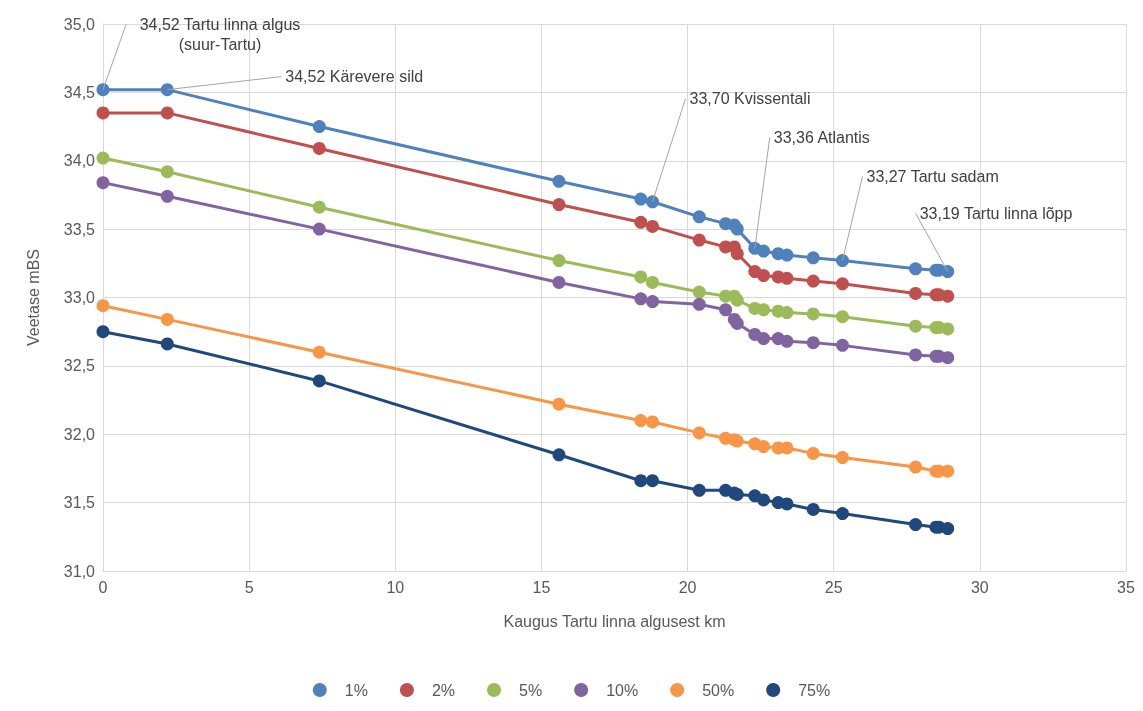 The height and width of the screenshot is (711, 1143). What do you see at coordinates (531, 690) in the screenshot?
I see `legend-label: 5%` at bounding box center [531, 690].